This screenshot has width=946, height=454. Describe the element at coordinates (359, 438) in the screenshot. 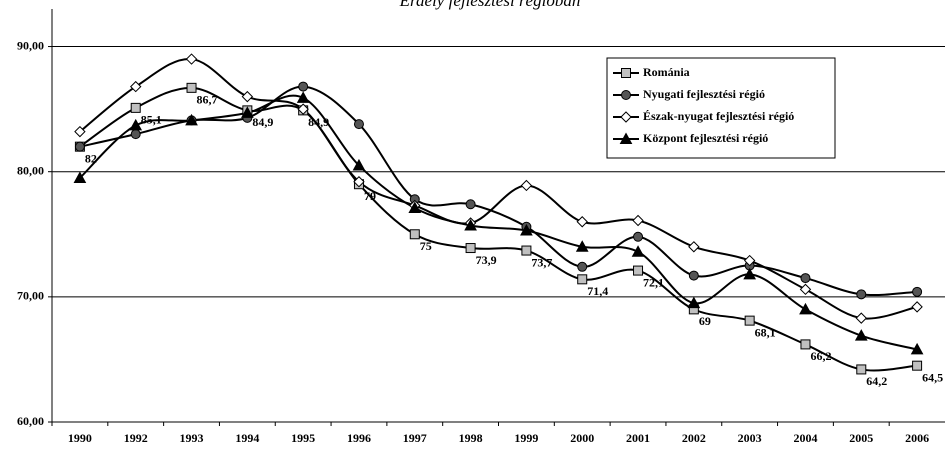

I see `x-tick-label: 1996` at that location.